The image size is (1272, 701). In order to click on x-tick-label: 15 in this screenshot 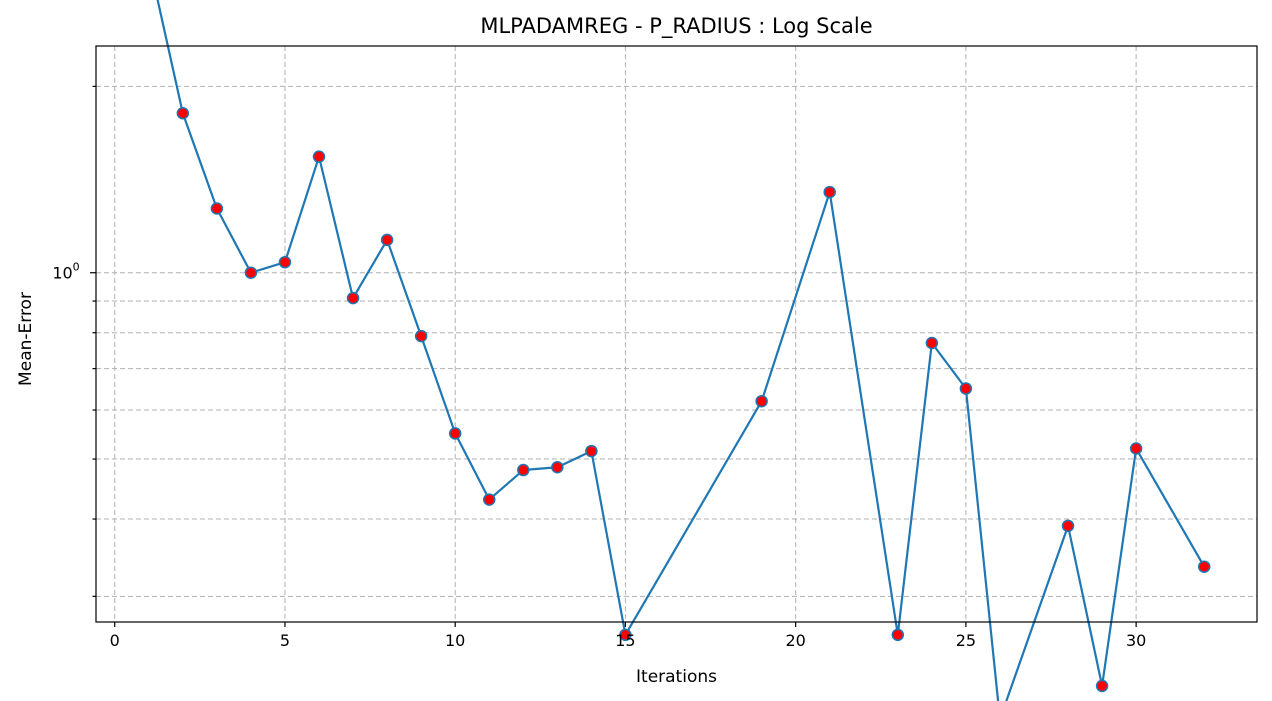, I will do `click(625, 640)`.